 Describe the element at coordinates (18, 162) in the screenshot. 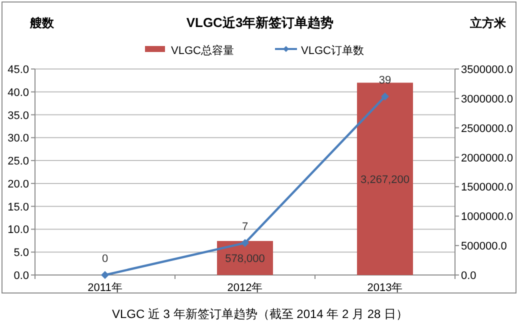

I see `y-tick-label: 25.0` at that location.